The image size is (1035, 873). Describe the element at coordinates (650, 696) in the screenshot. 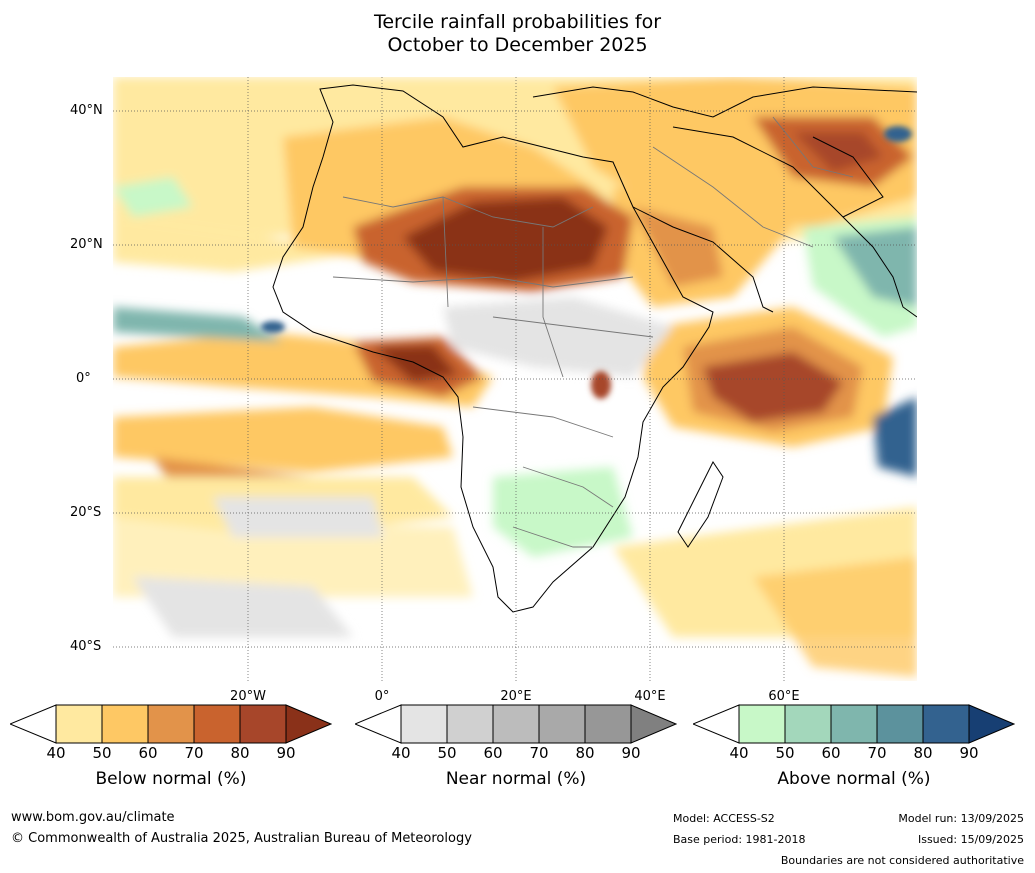

I see `lon-label-40e: 40°E` at that location.